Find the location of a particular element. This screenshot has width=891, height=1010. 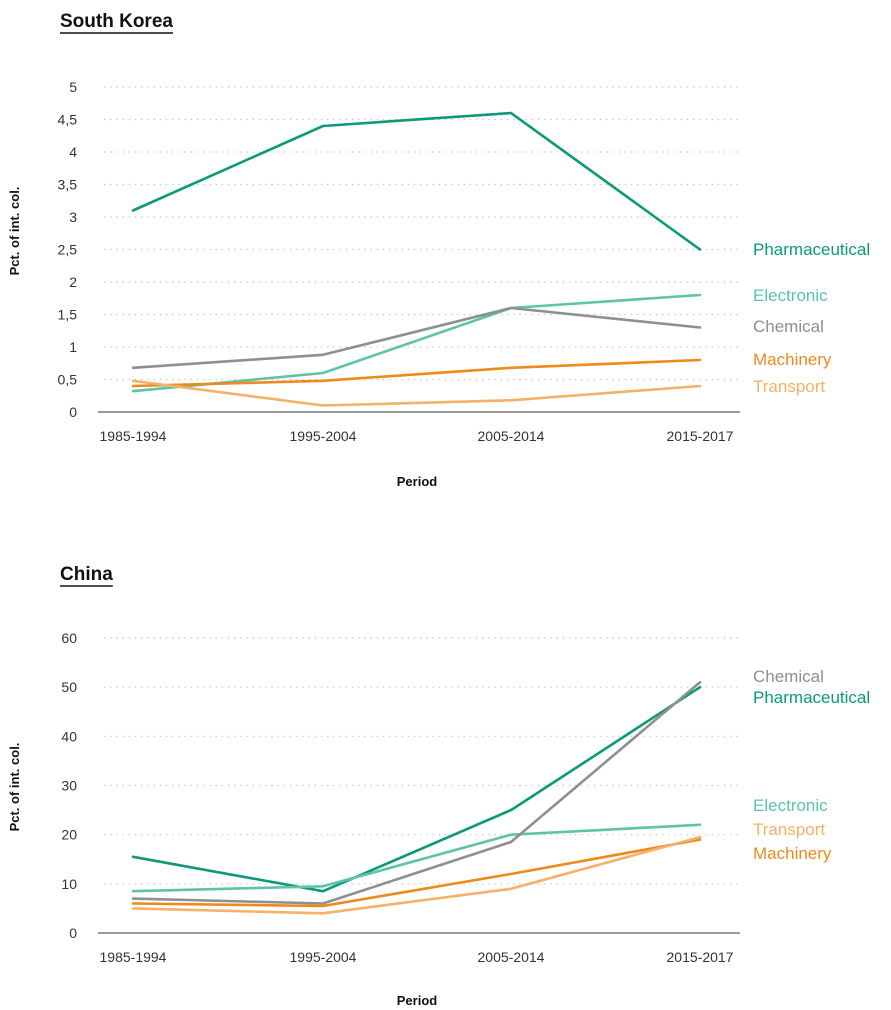

y-tick-label: 30 is located at coordinates (69, 786).